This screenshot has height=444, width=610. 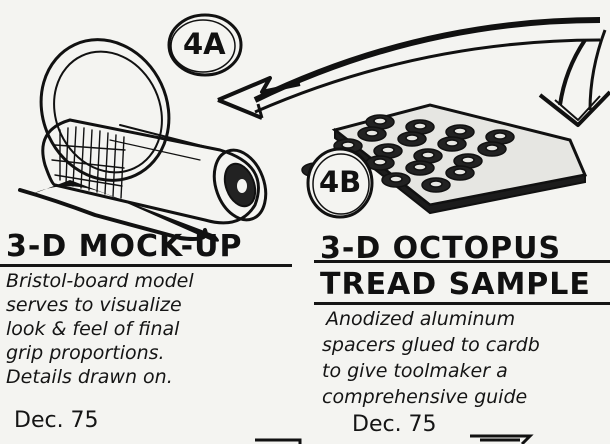 What do you see at coordinates (431, 345) in the screenshot?
I see `right-line-2: spacers glued to cardb` at bounding box center [431, 345].